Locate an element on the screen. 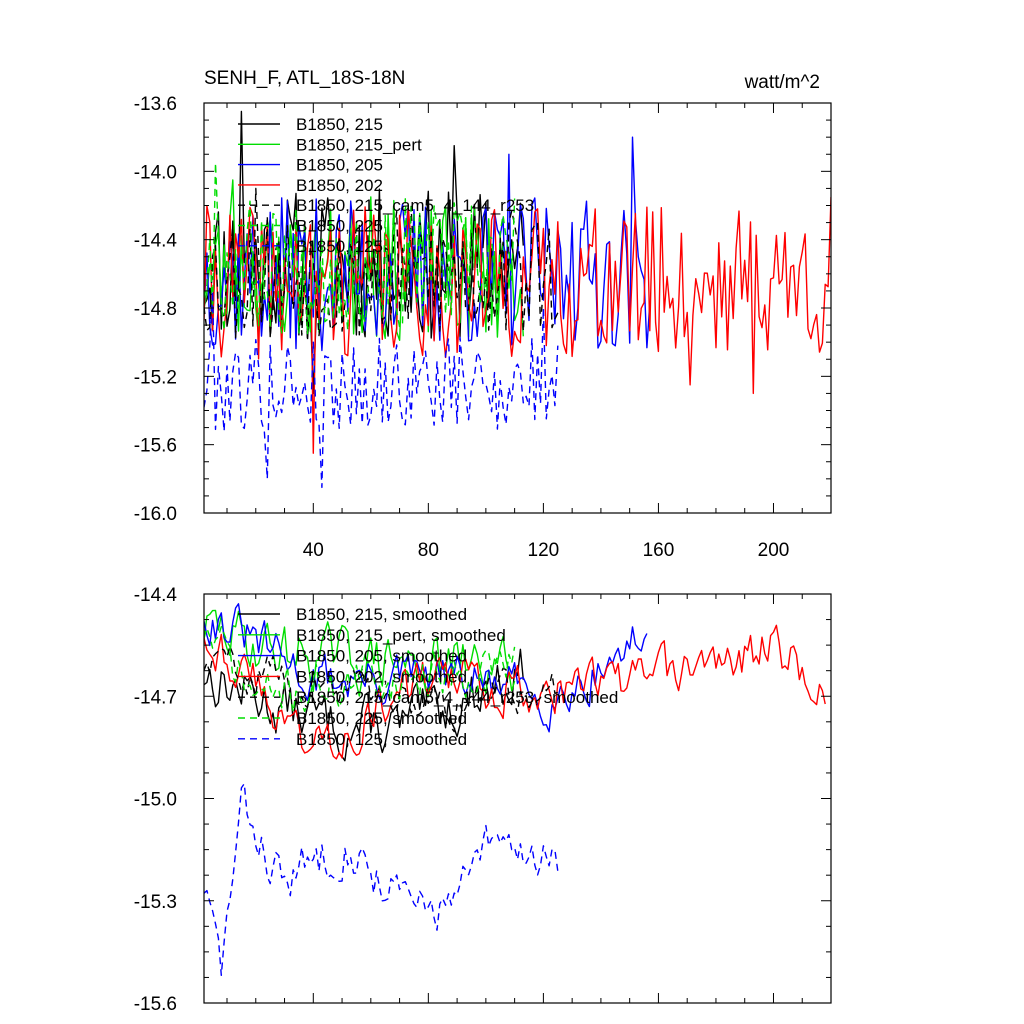 The width and height of the screenshot is (1024, 1024). legend-label: B1850, 215 is located at coordinates (339, 124).